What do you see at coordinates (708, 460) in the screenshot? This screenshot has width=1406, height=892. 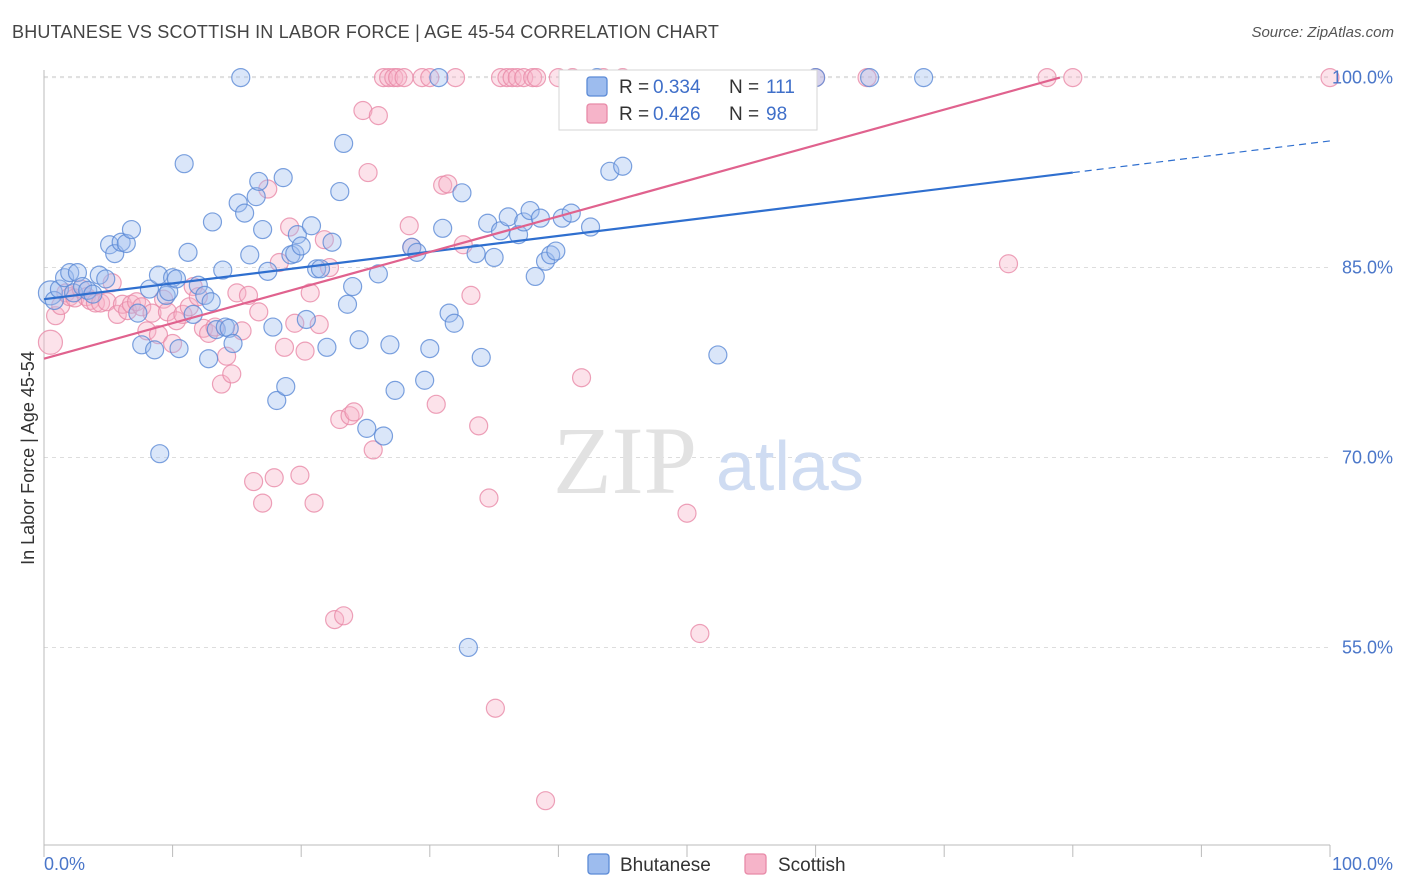 I see `watermark: ZIP atlas` at bounding box center [708, 460].